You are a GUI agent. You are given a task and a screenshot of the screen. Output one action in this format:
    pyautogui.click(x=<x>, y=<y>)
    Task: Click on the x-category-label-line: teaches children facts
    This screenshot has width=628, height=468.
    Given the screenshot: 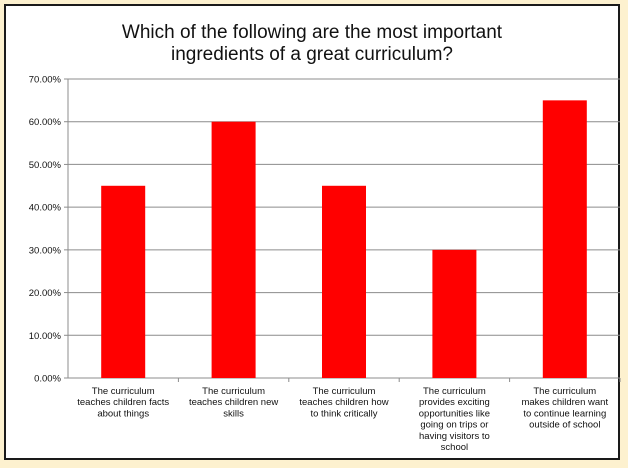 What is the action you would take?
    pyautogui.click(x=123, y=402)
    